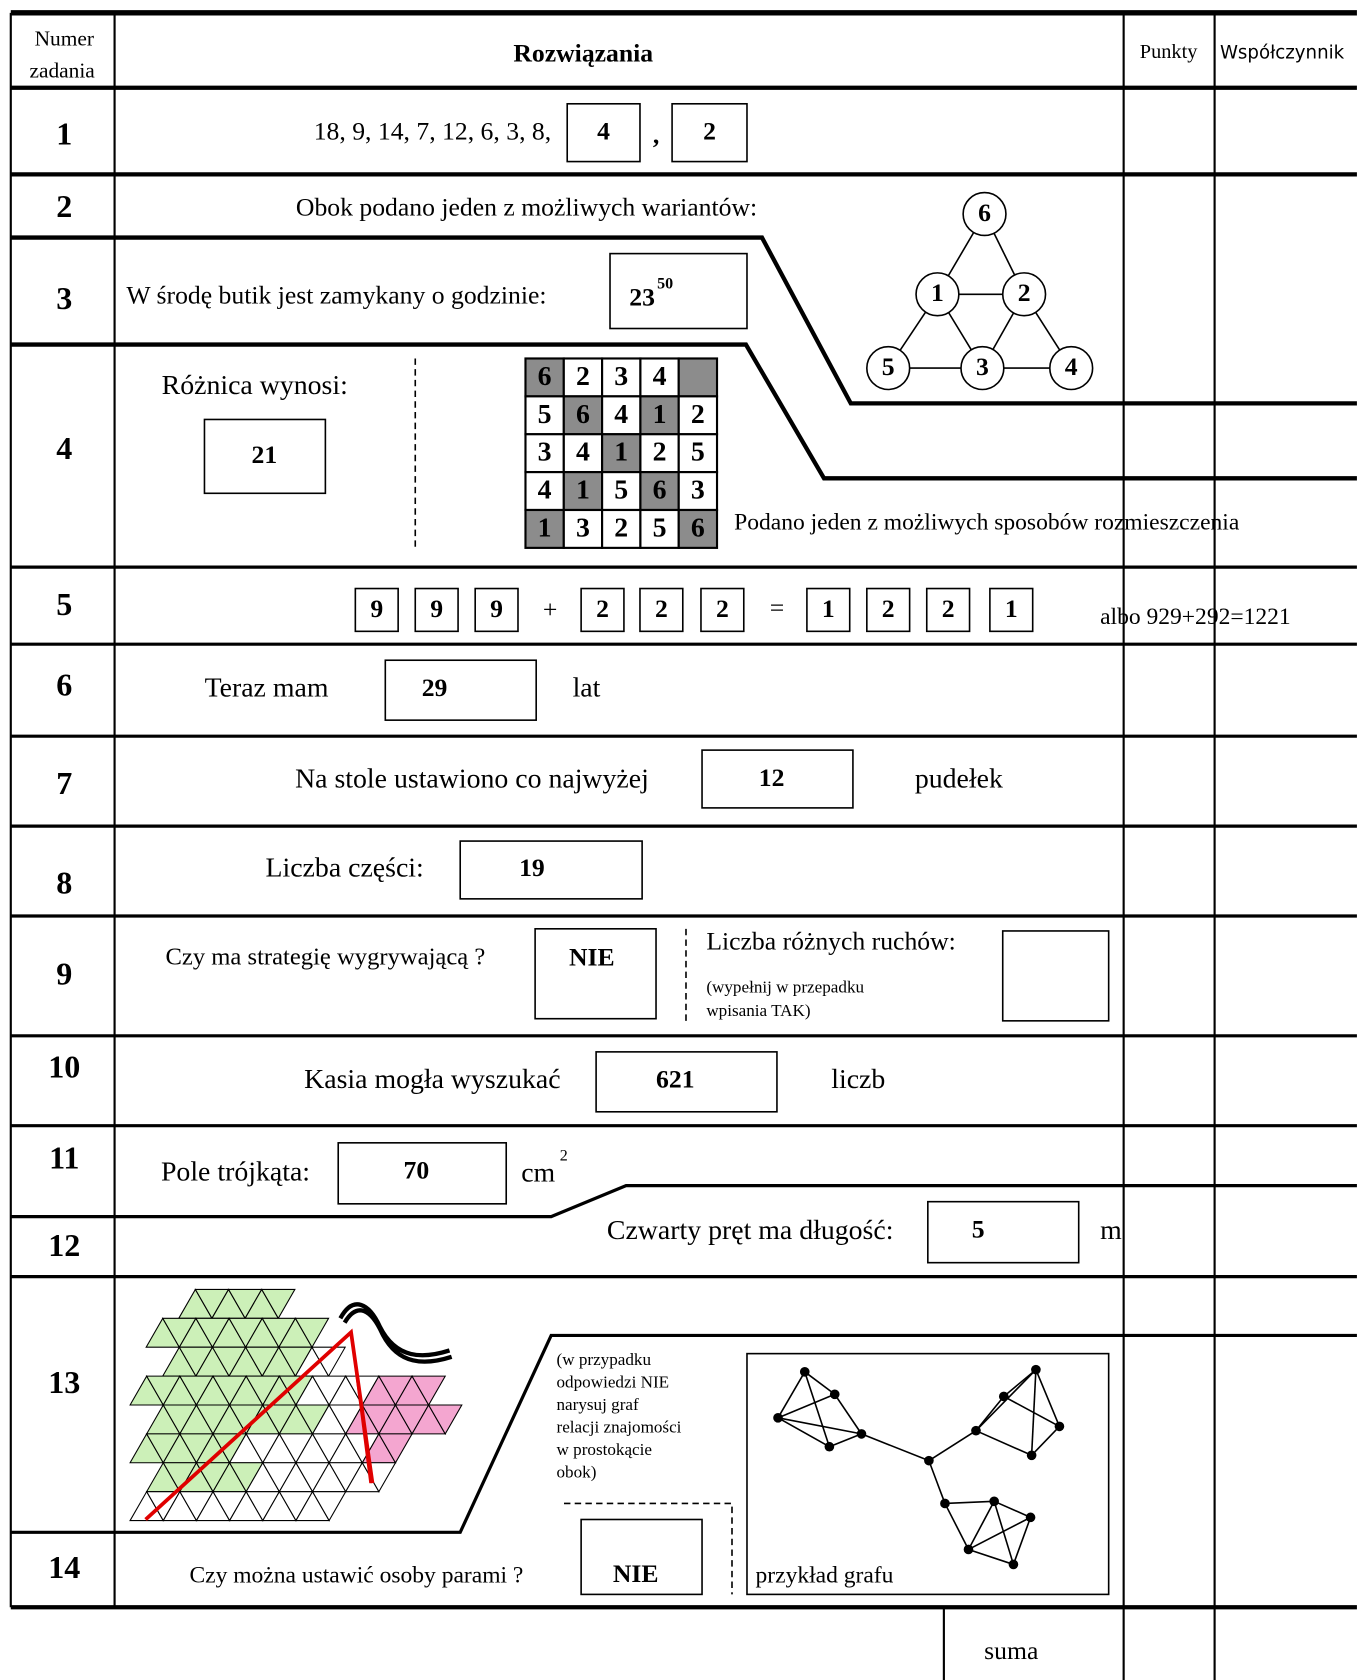 This screenshot has width=1357, height=1680. I want to click on task-number: 14, so click(64, 1567).